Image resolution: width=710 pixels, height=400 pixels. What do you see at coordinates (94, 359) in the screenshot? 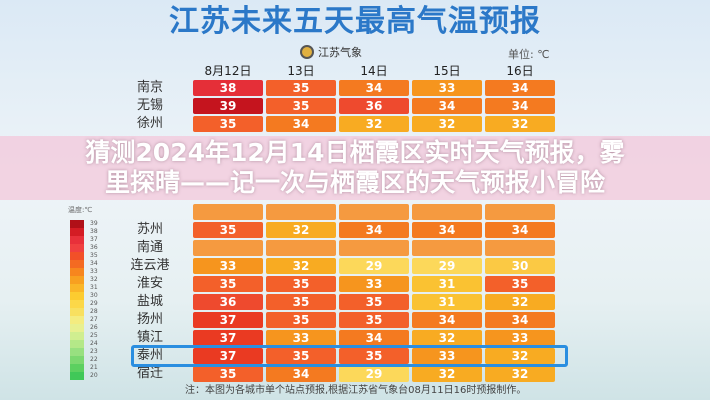
I see `legend-label: 22` at bounding box center [94, 359].